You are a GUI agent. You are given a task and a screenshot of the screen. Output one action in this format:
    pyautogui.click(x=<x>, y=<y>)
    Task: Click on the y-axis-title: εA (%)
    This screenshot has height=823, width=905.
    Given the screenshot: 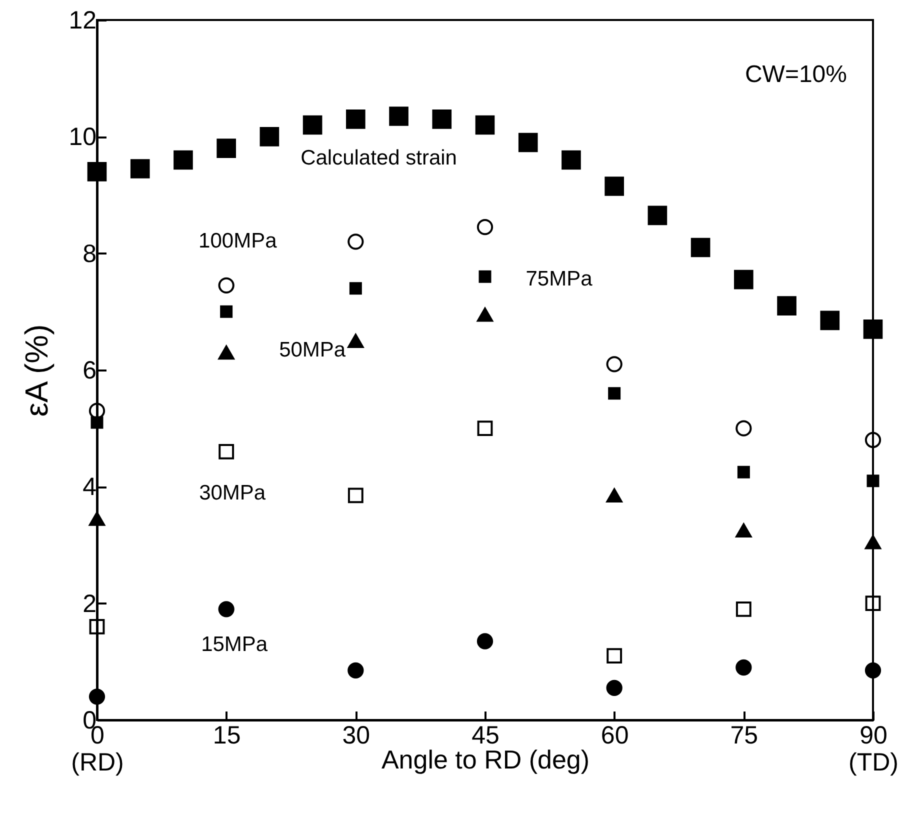 What is the action you would take?
    pyautogui.click(x=36, y=370)
    